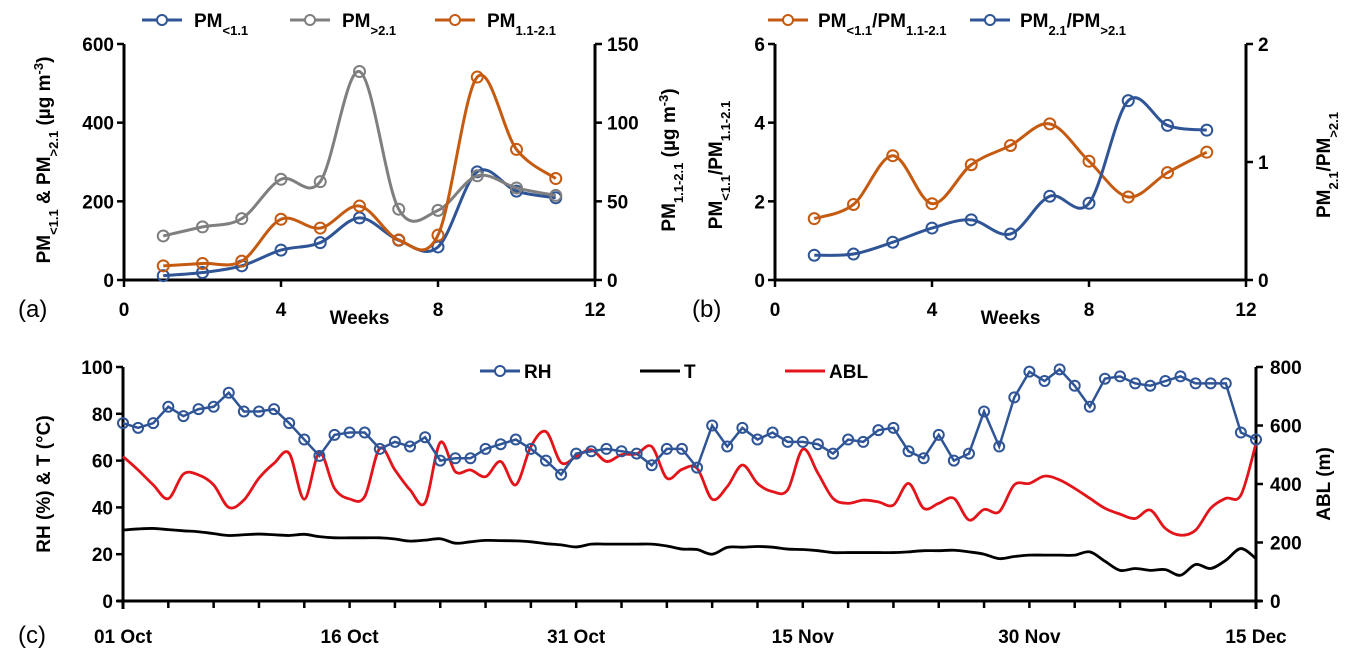 Image resolution: width=1367 pixels, height=655 pixels. I want to click on x-tick-label: 15 Nov, so click(803, 637).